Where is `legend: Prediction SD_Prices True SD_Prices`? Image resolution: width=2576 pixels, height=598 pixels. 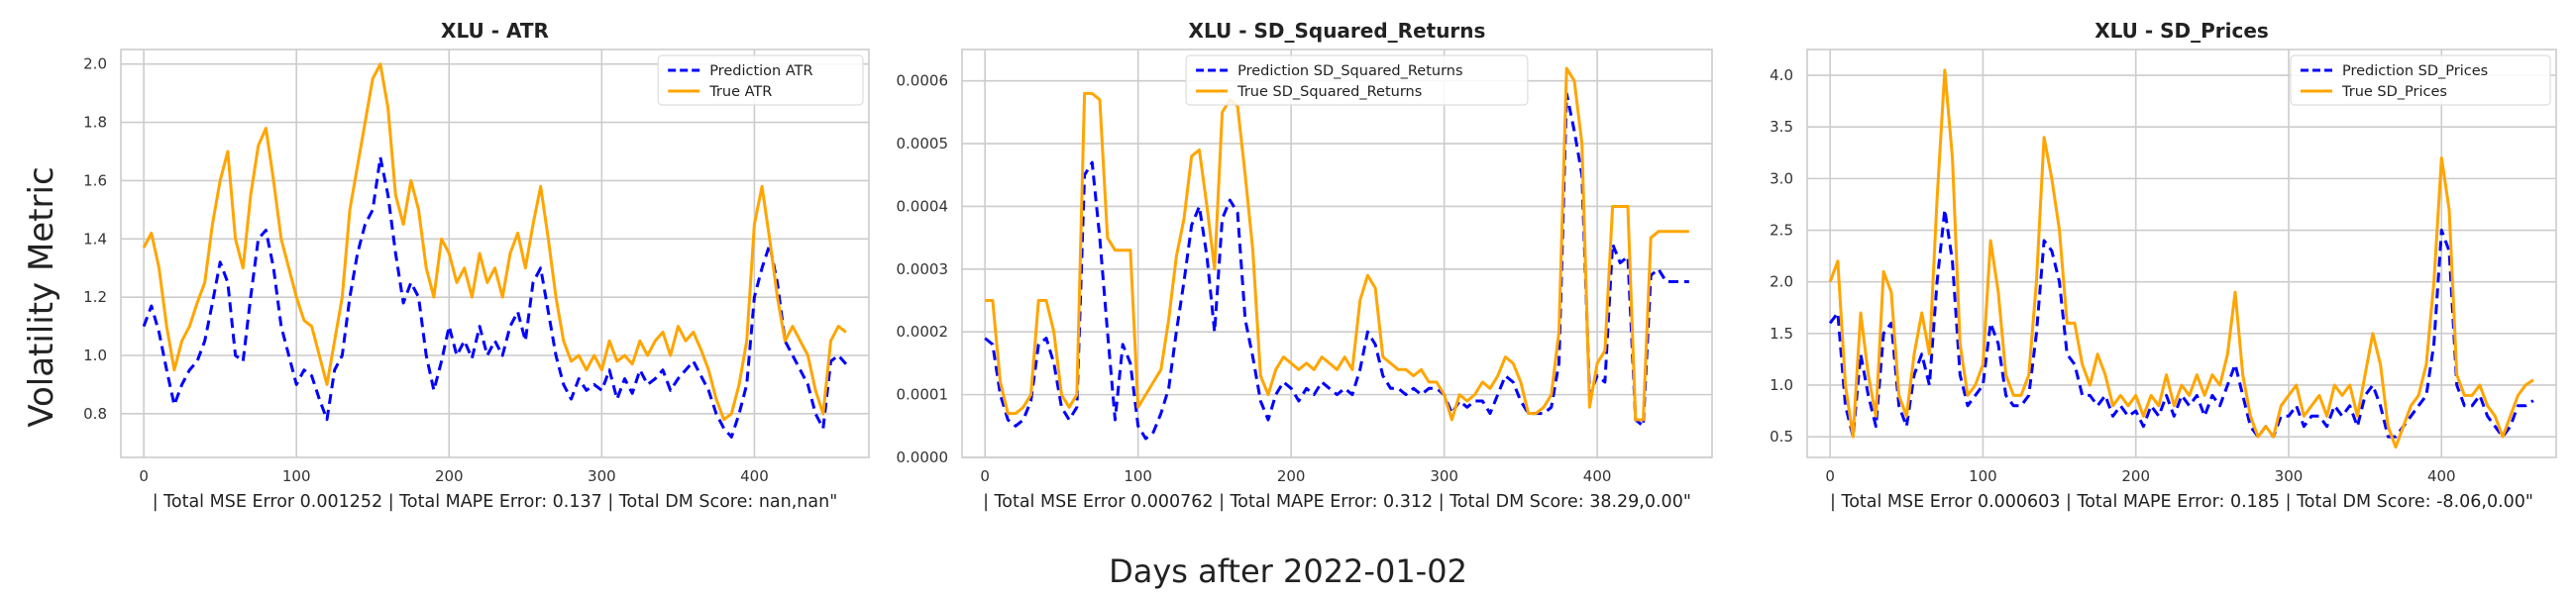
legend: Prediction SD_Prices True SD_Prices is located at coordinates (2421, 80).